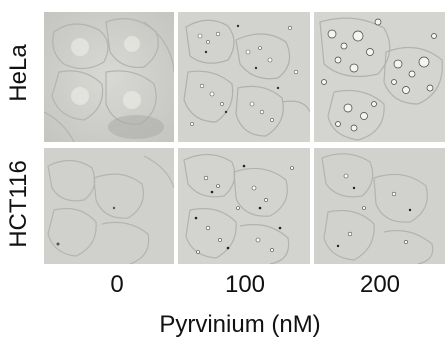  Describe the element at coordinates (109, 206) in the screenshot. I see `micrograph-hct116-0nm` at that location.